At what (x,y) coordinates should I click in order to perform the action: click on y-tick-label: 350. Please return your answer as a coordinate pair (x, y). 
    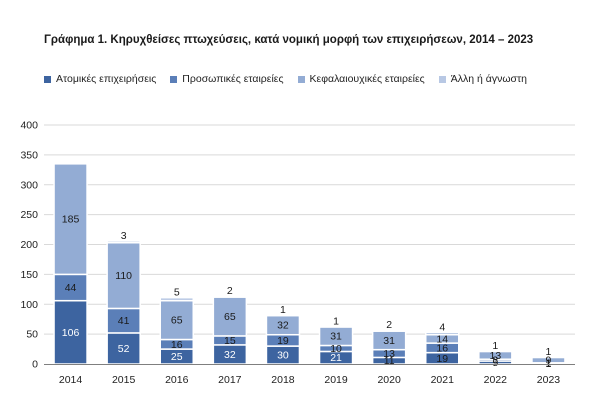
    Looking at the image, I should click on (29, 155).